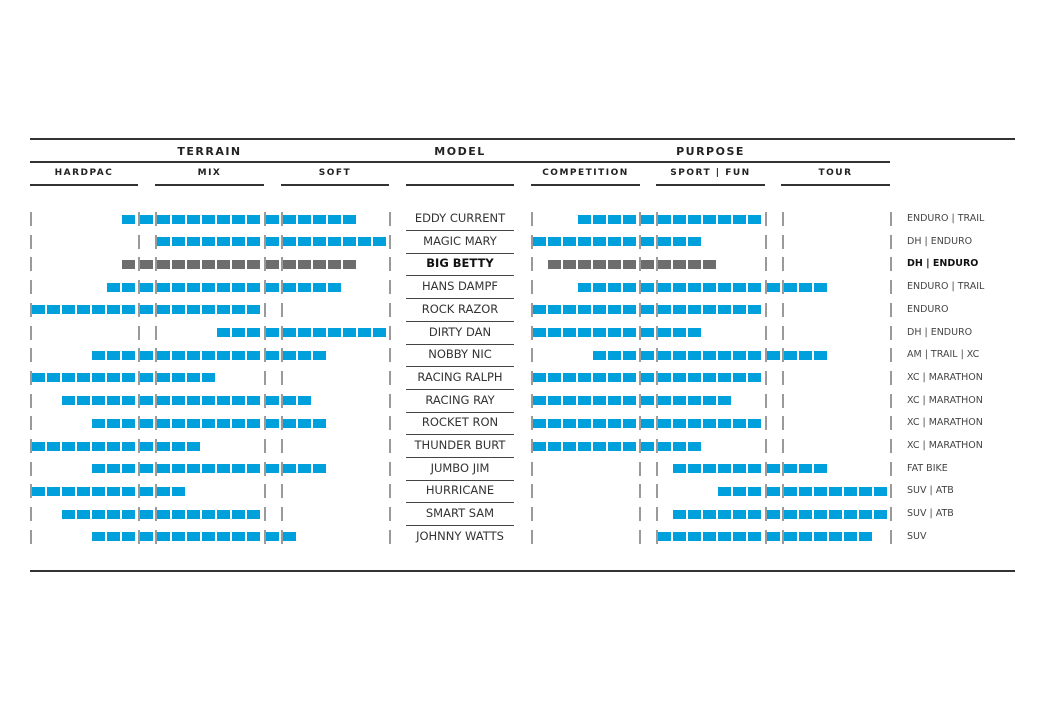 The image size is (1045, 710). What do you see at coordinates (946, 218) in the screenshot?
I see `use-category: ENDURO | TRAIL` at bounding box center [946, 218].